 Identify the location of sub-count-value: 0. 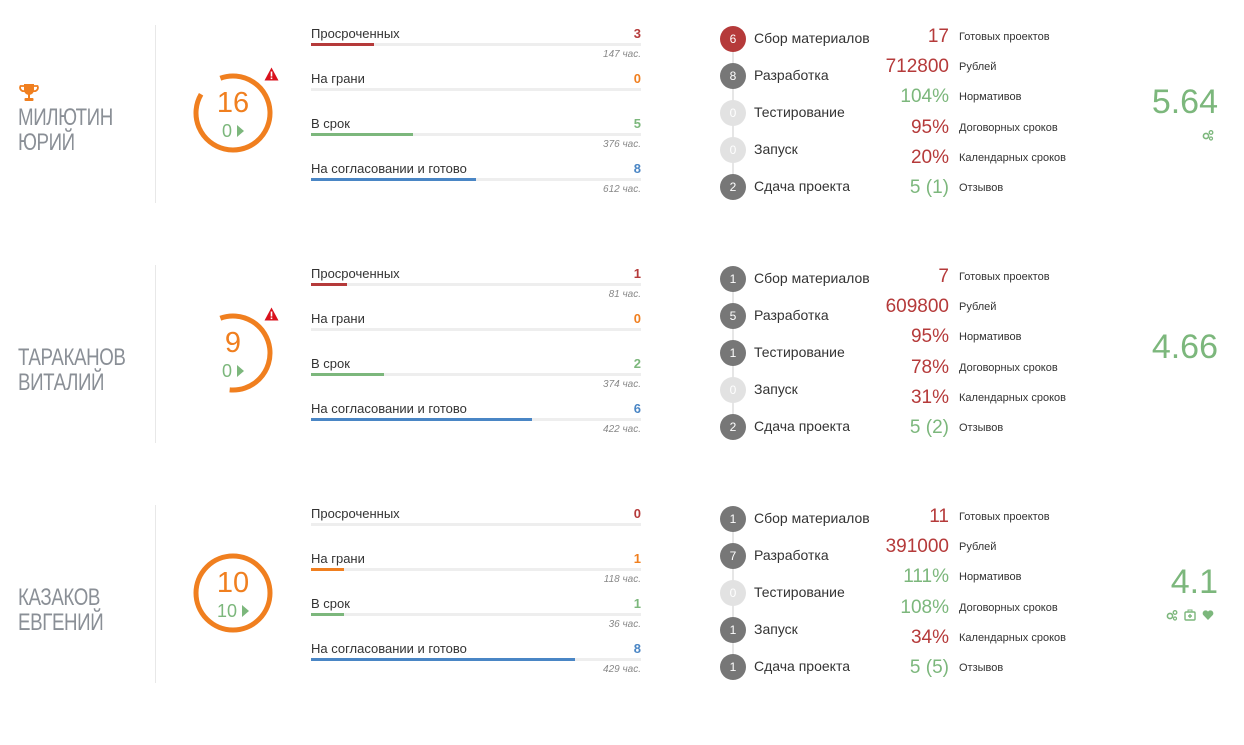
(226, 371).